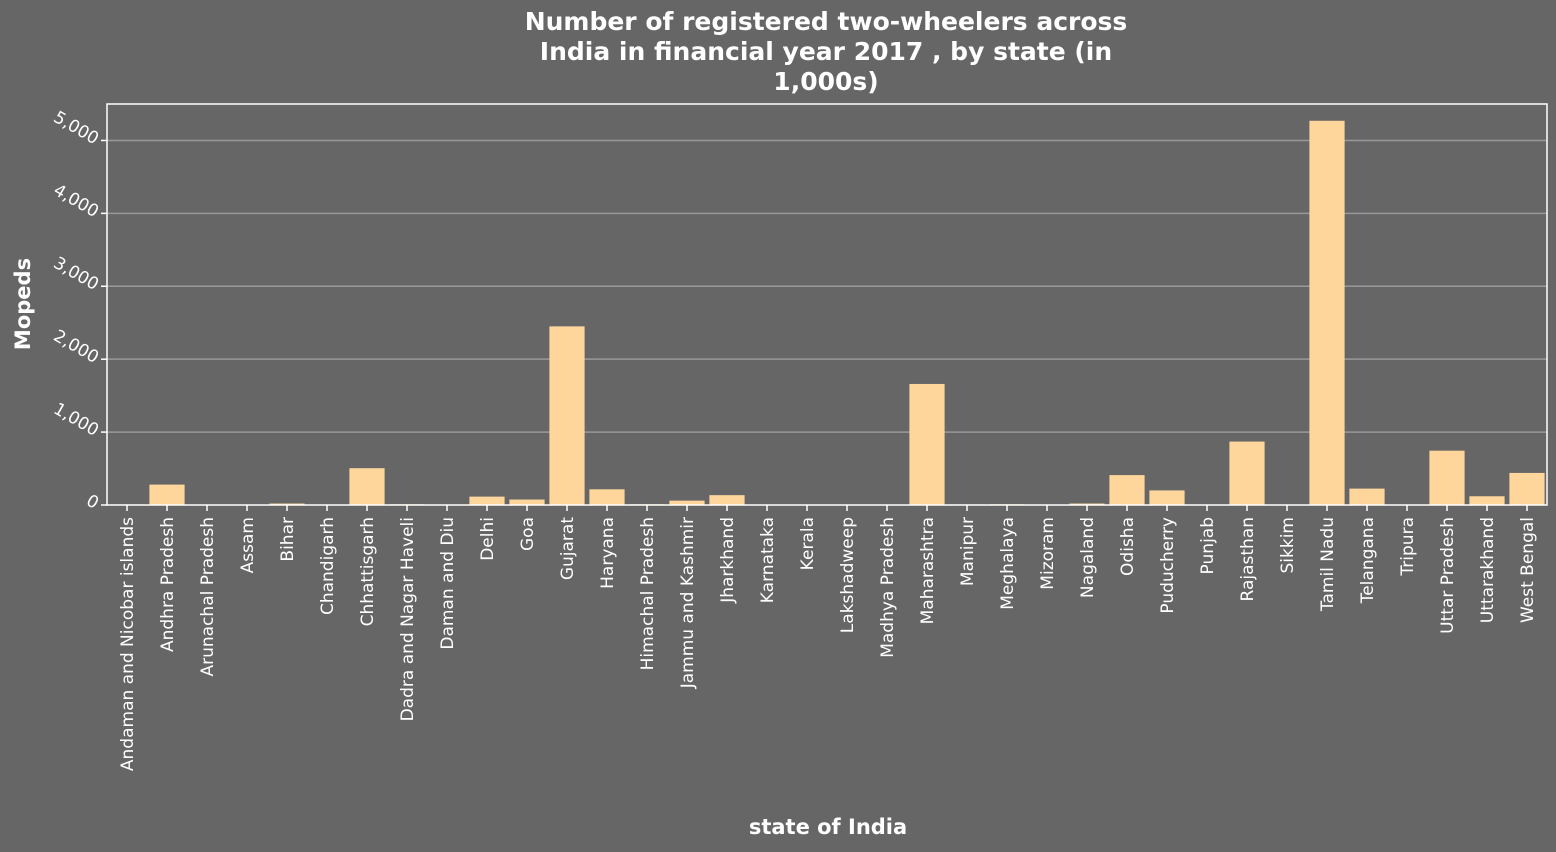 This screenshot has width=1556, height=852. What do you see at coordinates (128, 644) in the screenshot?
I see `x-tick-label: Andaman and Nicobar islands` at bounding box center [128, 644].